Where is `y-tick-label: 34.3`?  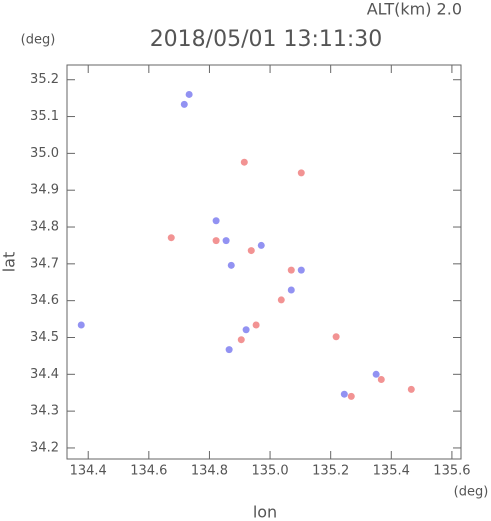
y-tick-label: 34.3 is located at coordinates (44, 411).